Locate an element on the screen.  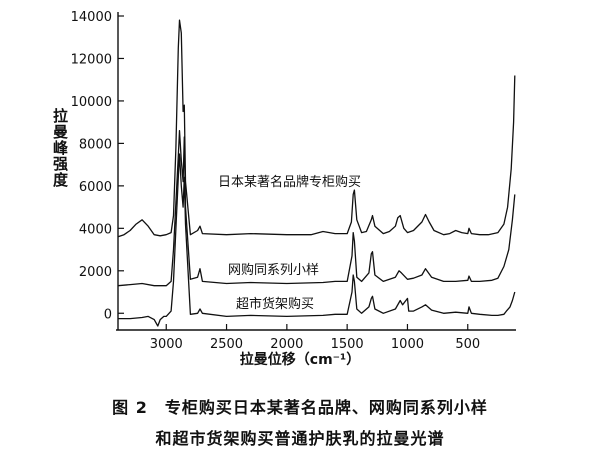
x-tick-label: 3000 is located at coordinates (166, 344).